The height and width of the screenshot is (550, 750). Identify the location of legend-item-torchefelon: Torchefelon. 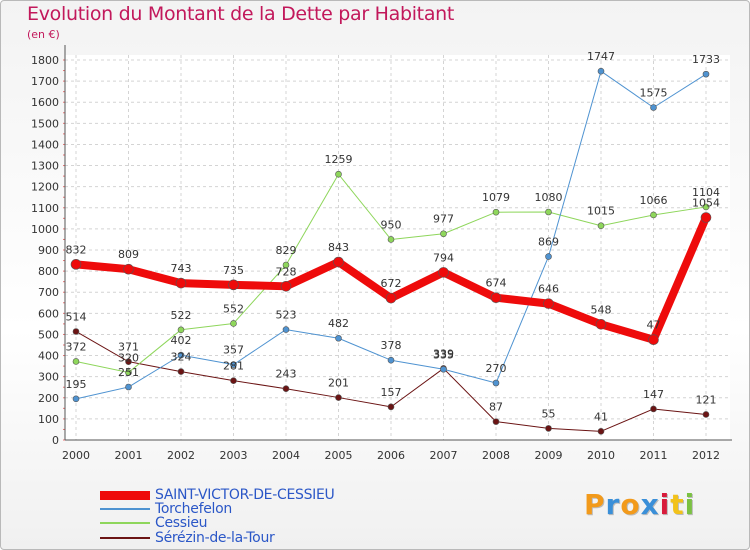
(166, 509).